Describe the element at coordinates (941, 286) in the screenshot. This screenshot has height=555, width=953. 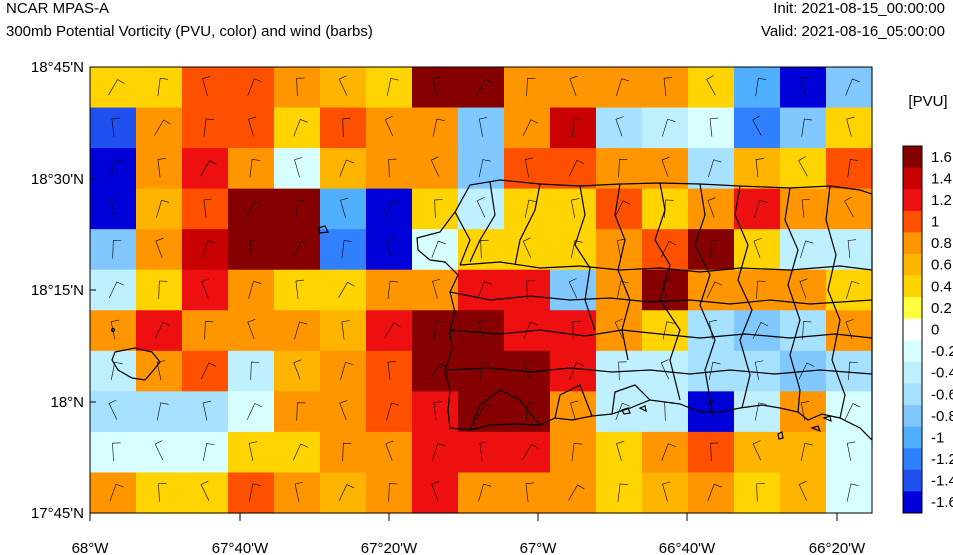
I see `colorbar-tick-label: 0.4` at that location.